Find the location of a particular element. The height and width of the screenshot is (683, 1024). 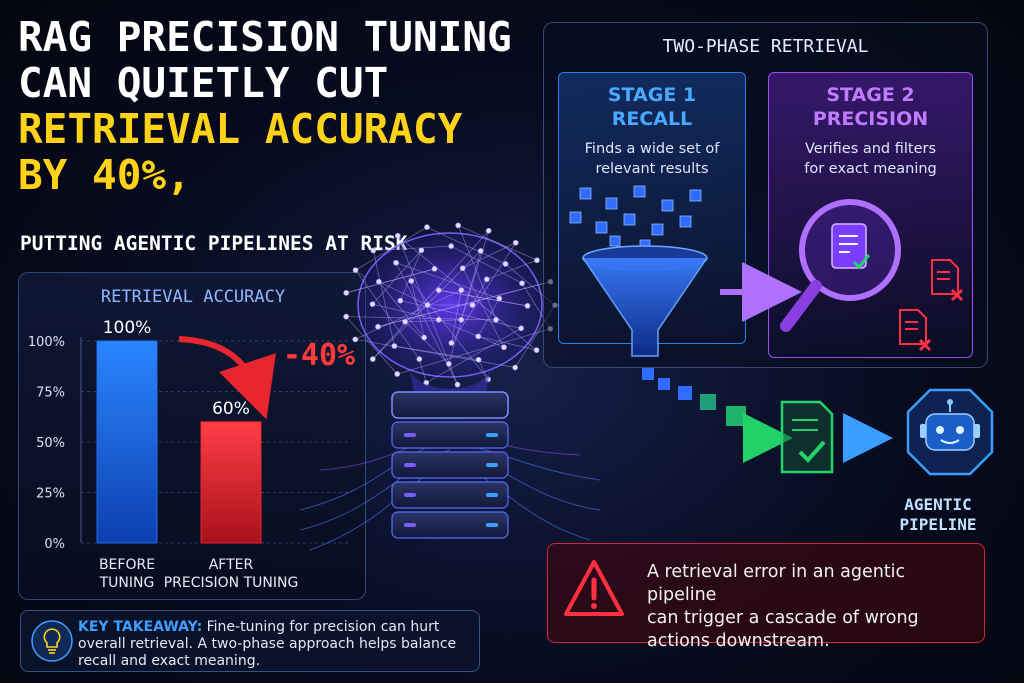

funnel-icon is located at coordinates (645, 301).